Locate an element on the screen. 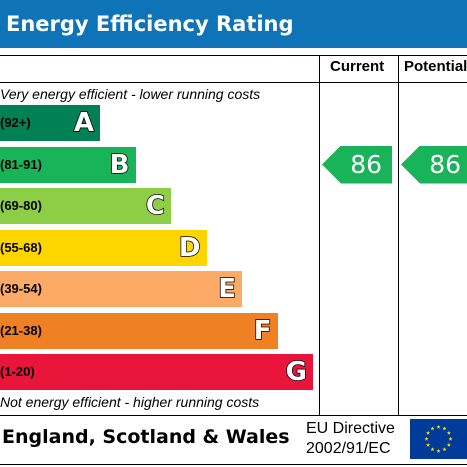 This screenshot has width=467, height=467. current-rating-value: 86 is located at coordinates (366, 164).